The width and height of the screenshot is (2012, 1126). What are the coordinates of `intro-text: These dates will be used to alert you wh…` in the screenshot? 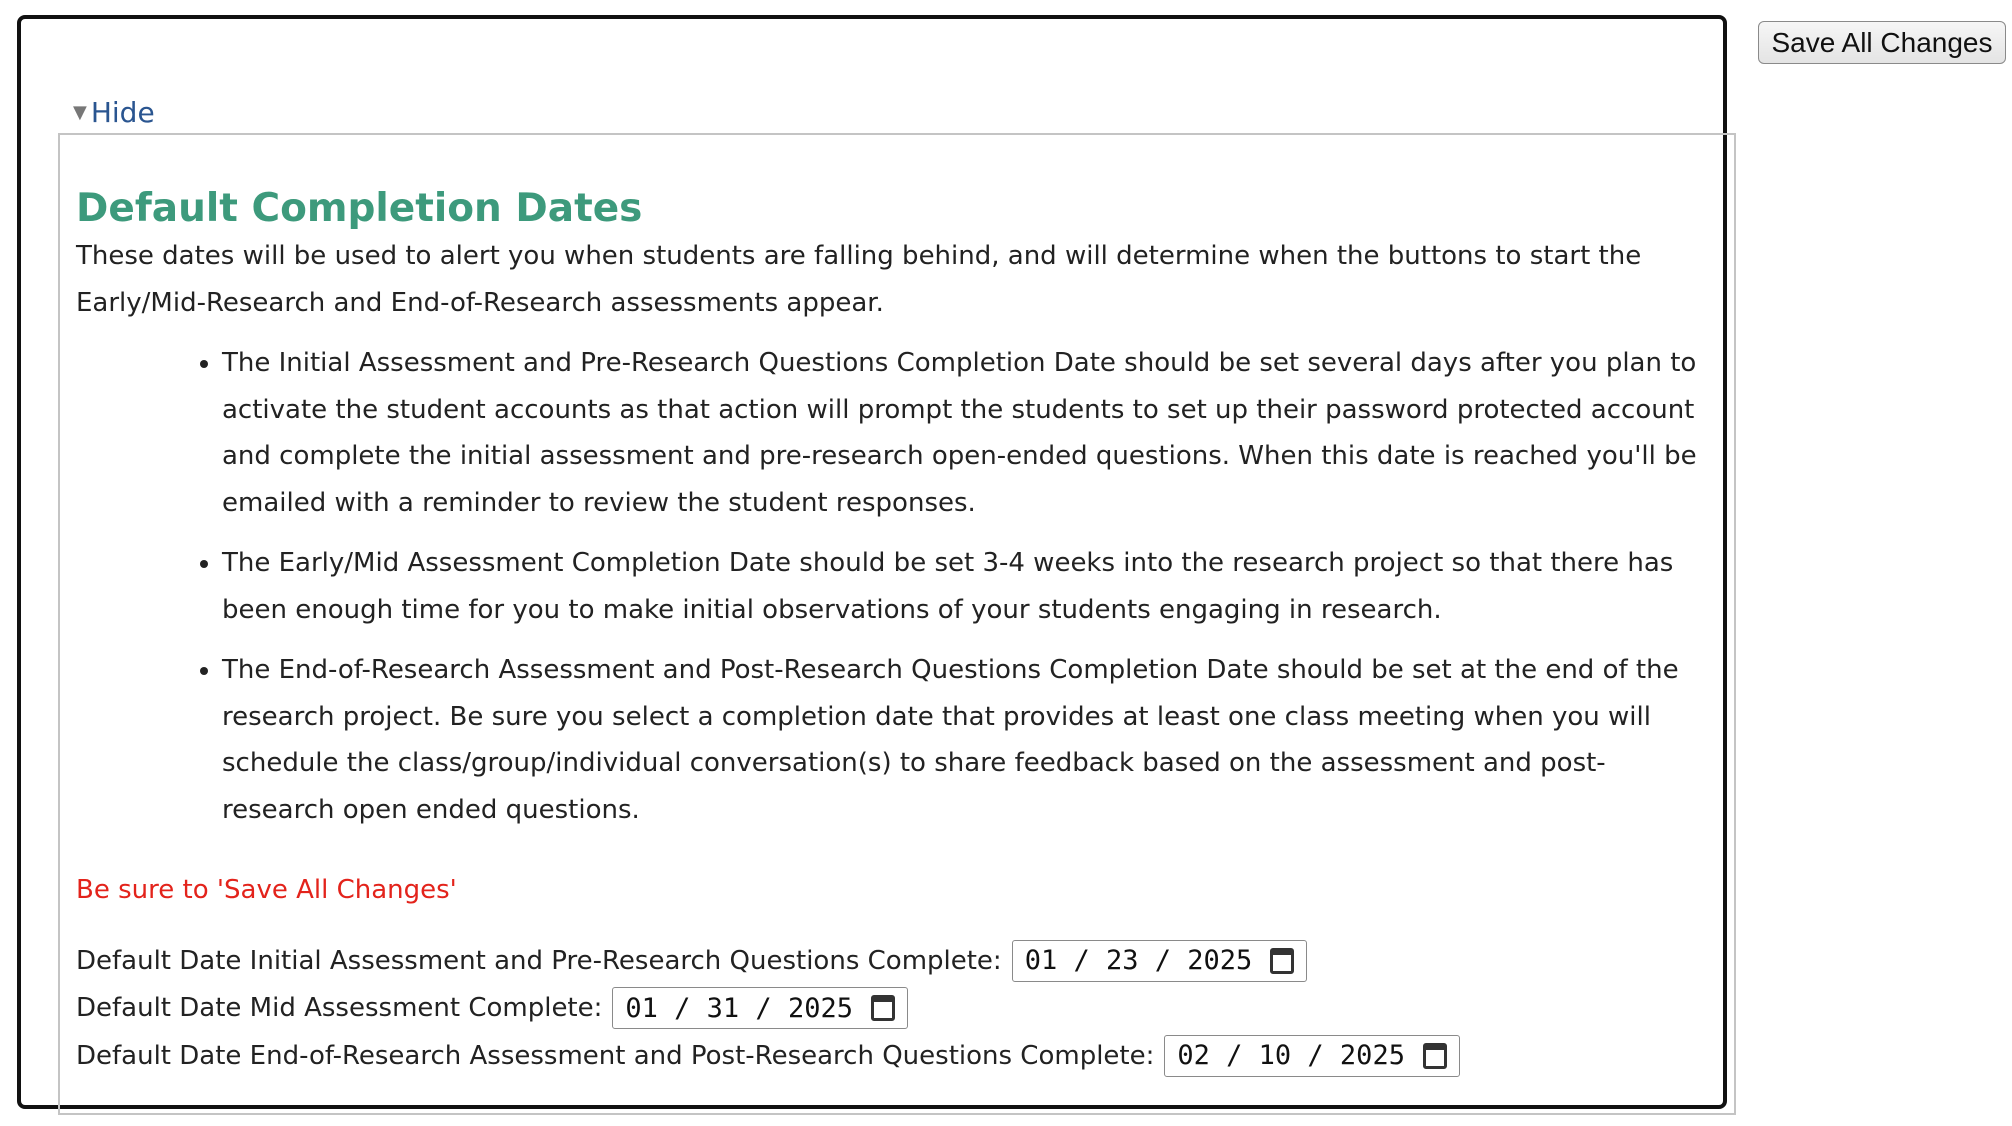 It's located at (859, 279).